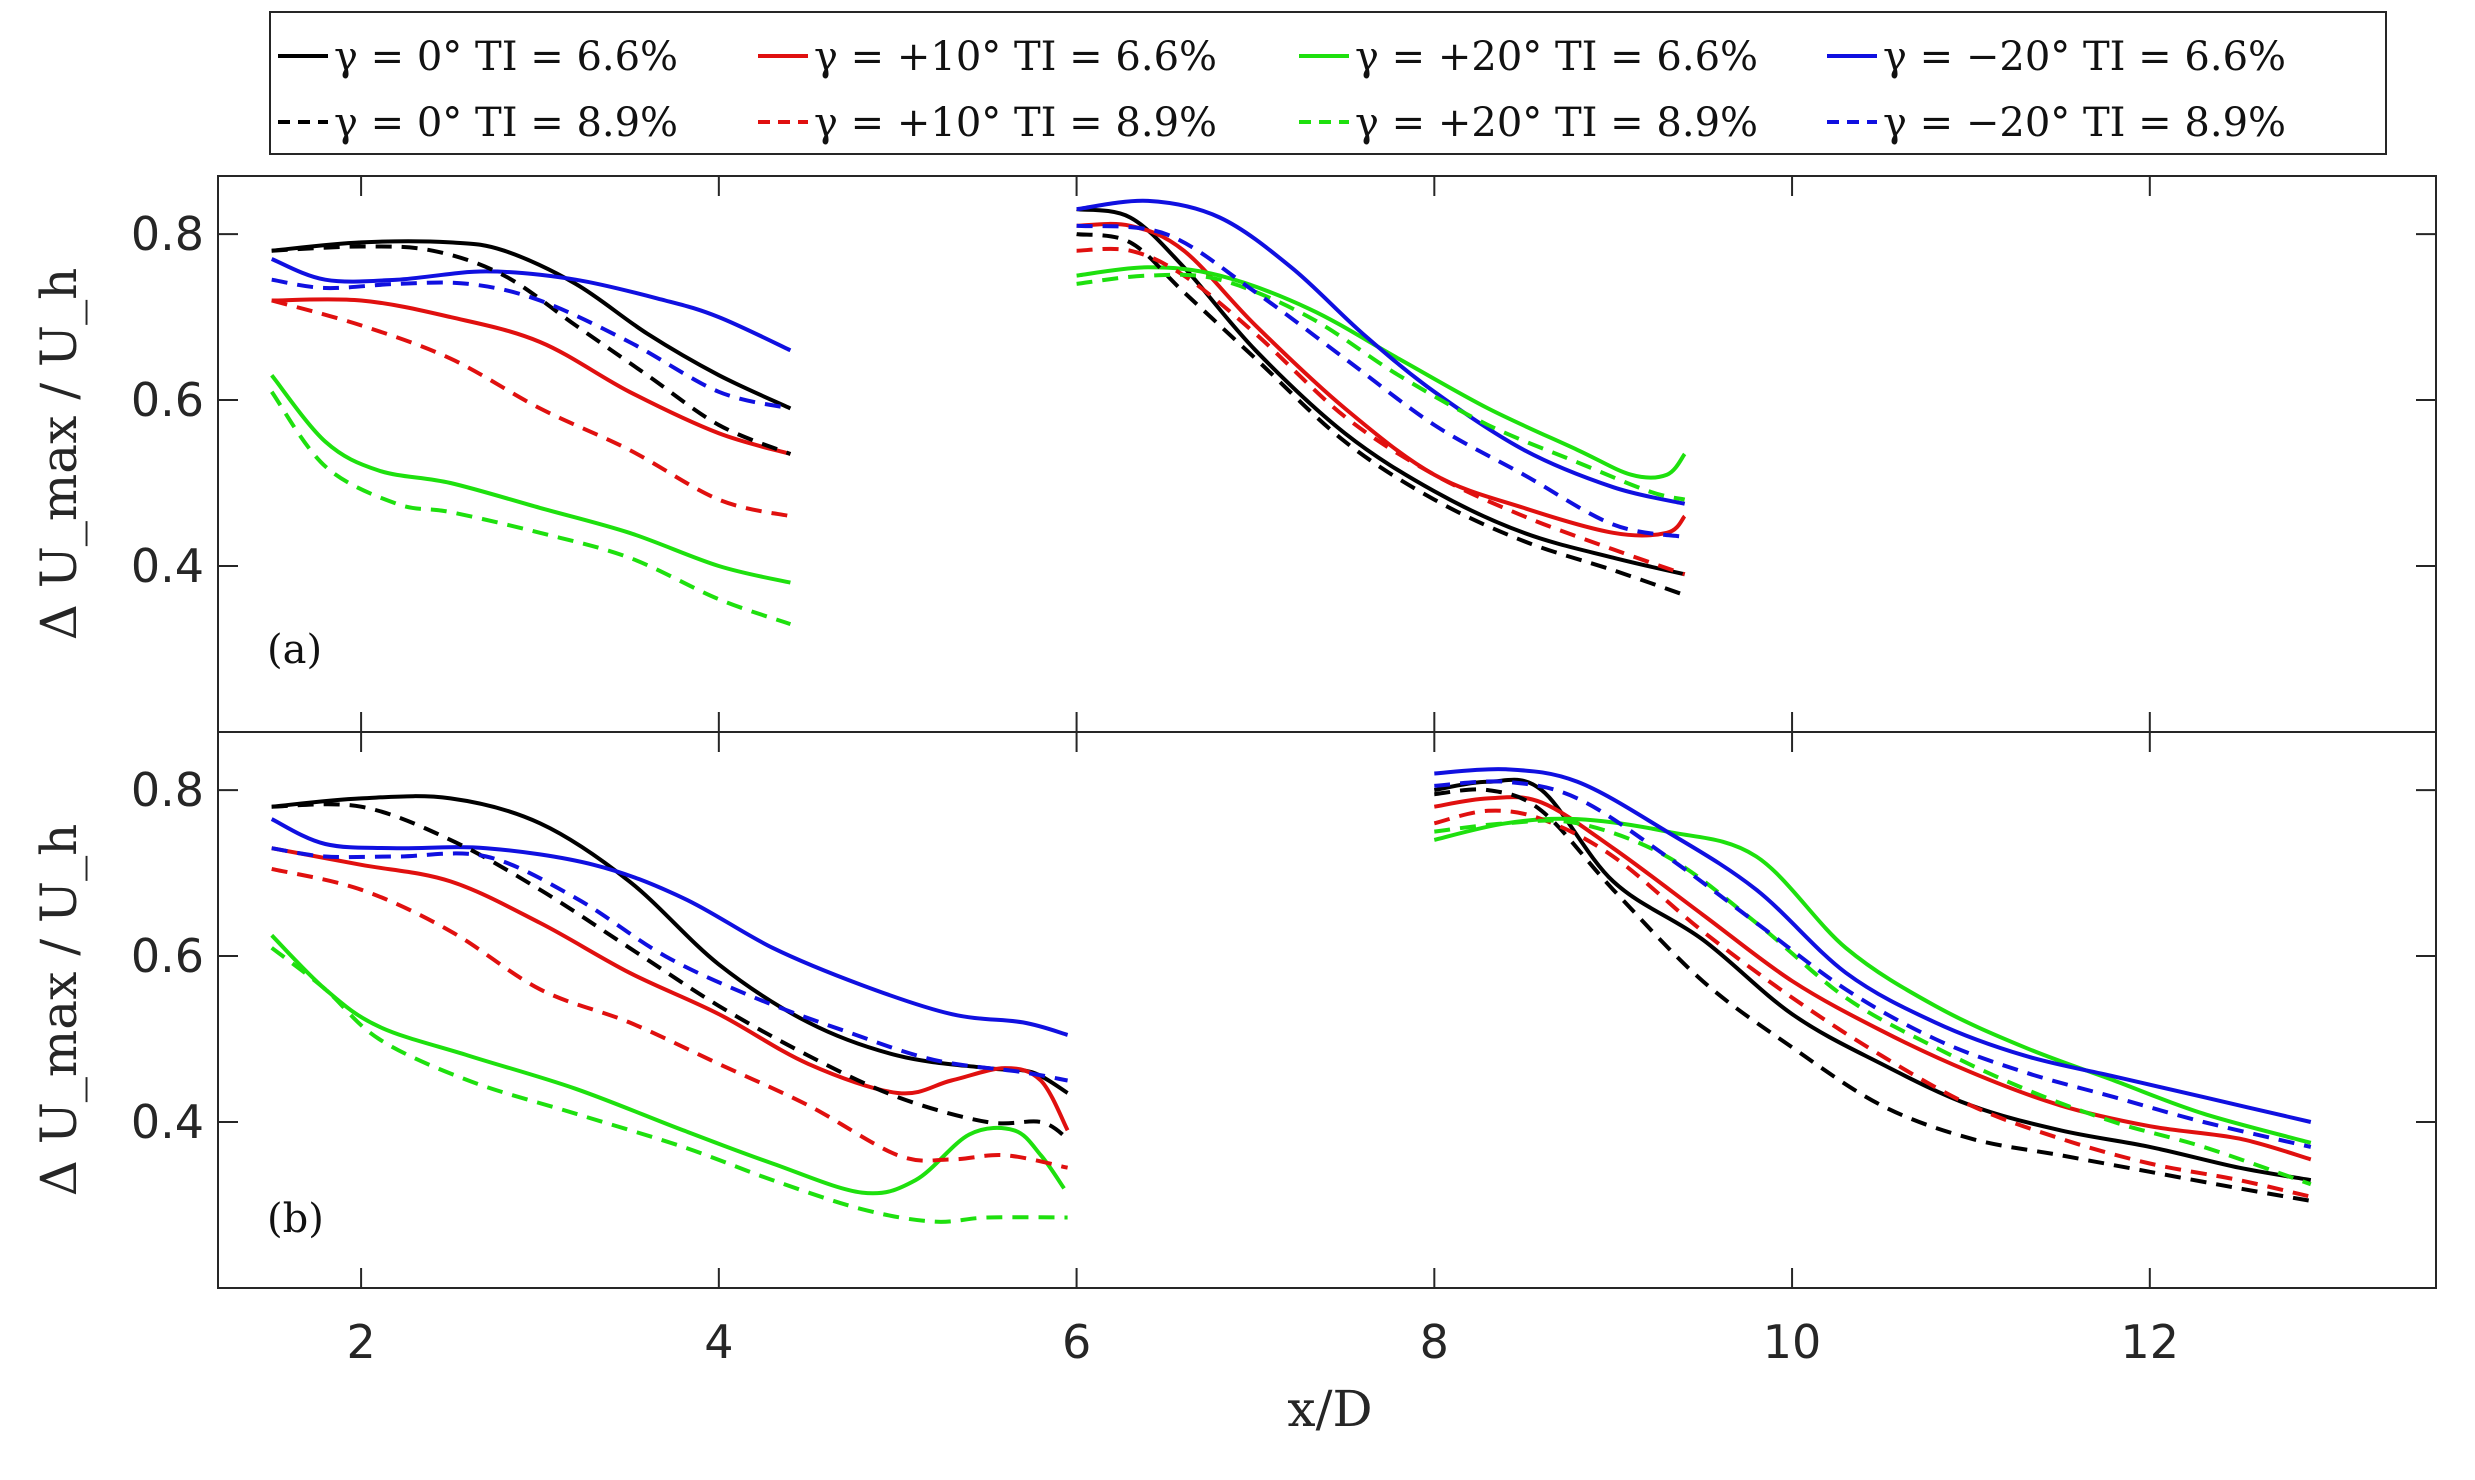 This screenshot has height=1480, width=2475. What do you see at coordinates (1015, 123) in the screenshot?
I see `legend-entry-label: γ = +10° TI = 8.9%` at bounding box center [1015, 123].